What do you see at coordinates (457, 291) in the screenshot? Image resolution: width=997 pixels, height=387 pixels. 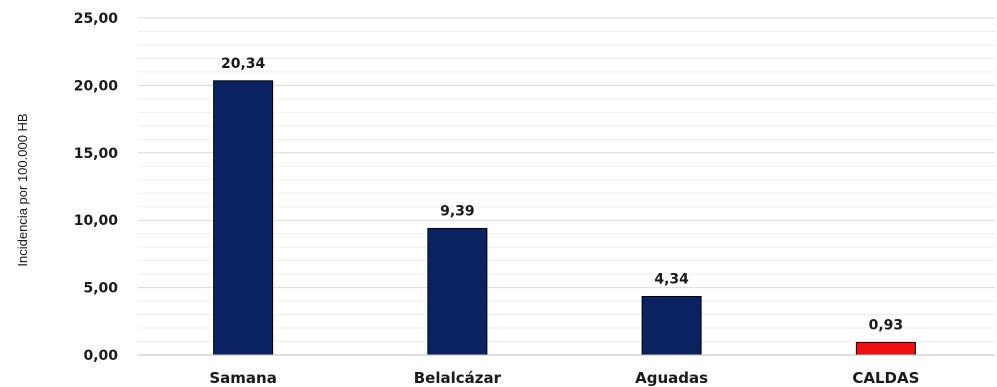 I see `bar-belalcázar` at bounding box center [457, 291].